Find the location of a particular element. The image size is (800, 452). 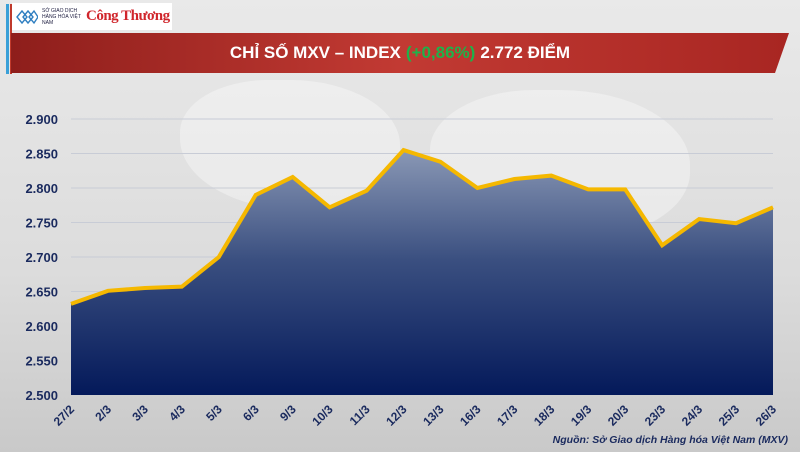

x-tick-label: 23/3 is located at coordinates (655, 415).